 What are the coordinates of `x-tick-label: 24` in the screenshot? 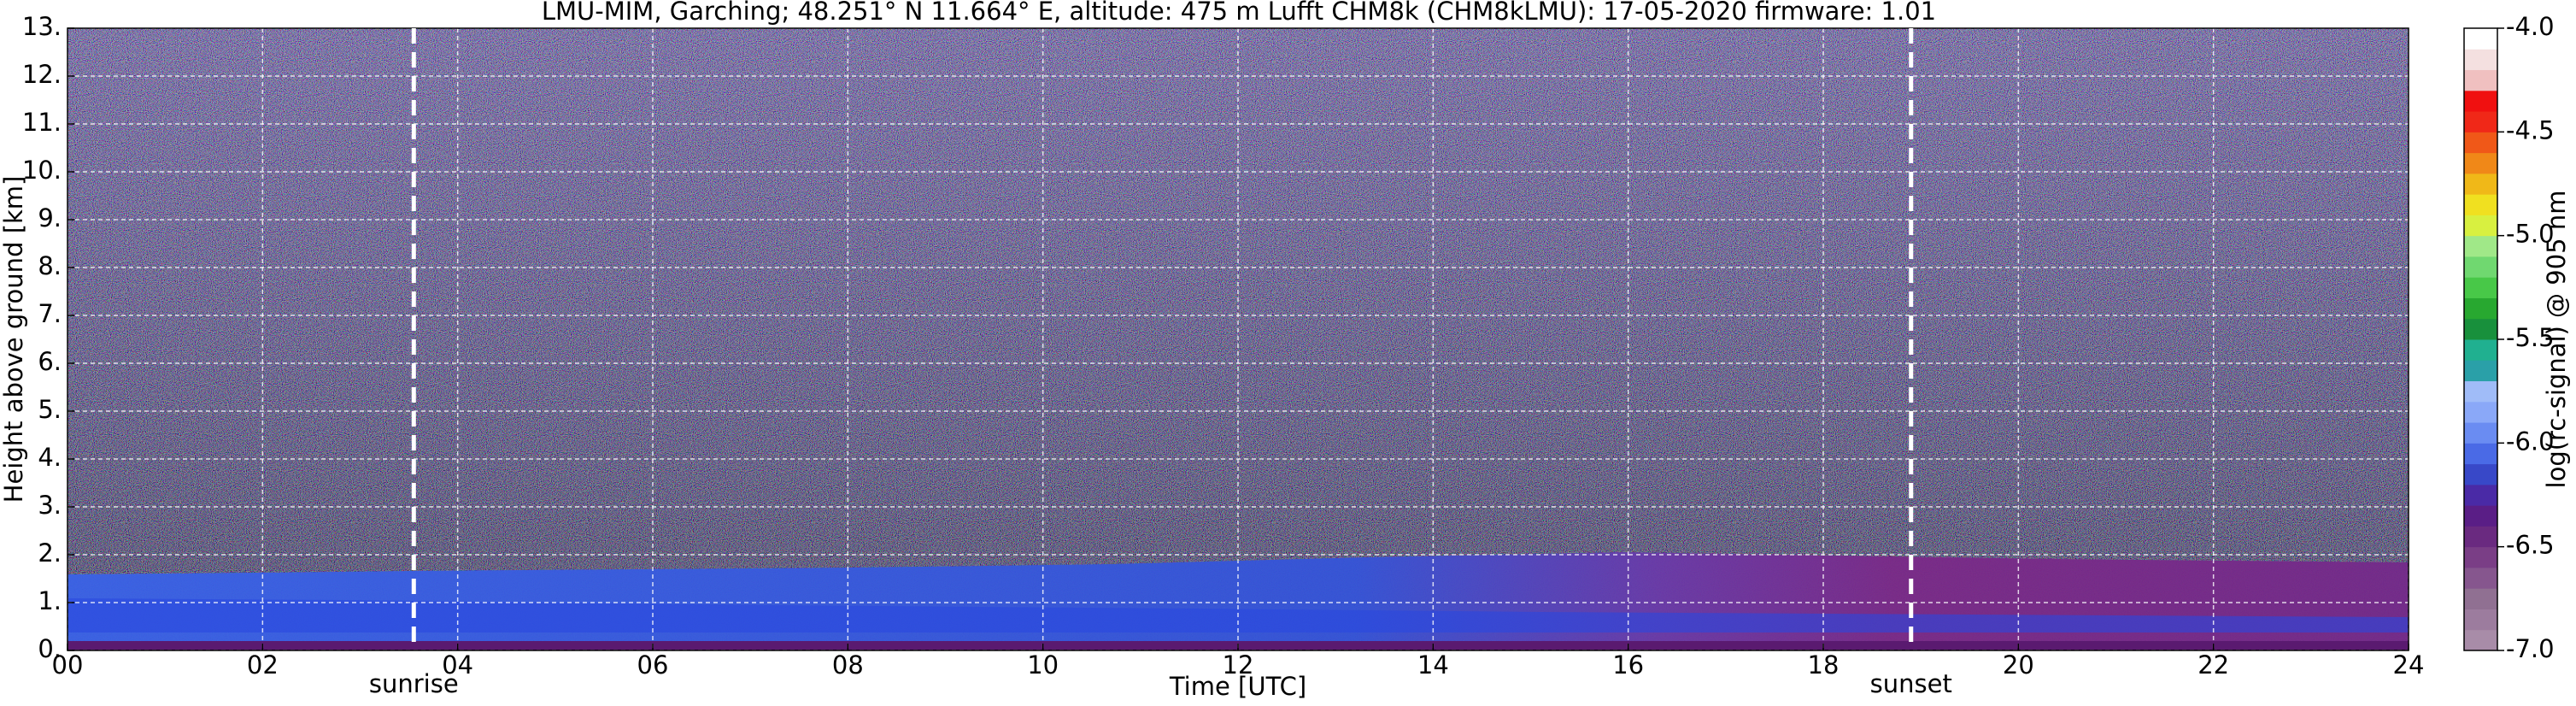 It's located at (2409, 665).